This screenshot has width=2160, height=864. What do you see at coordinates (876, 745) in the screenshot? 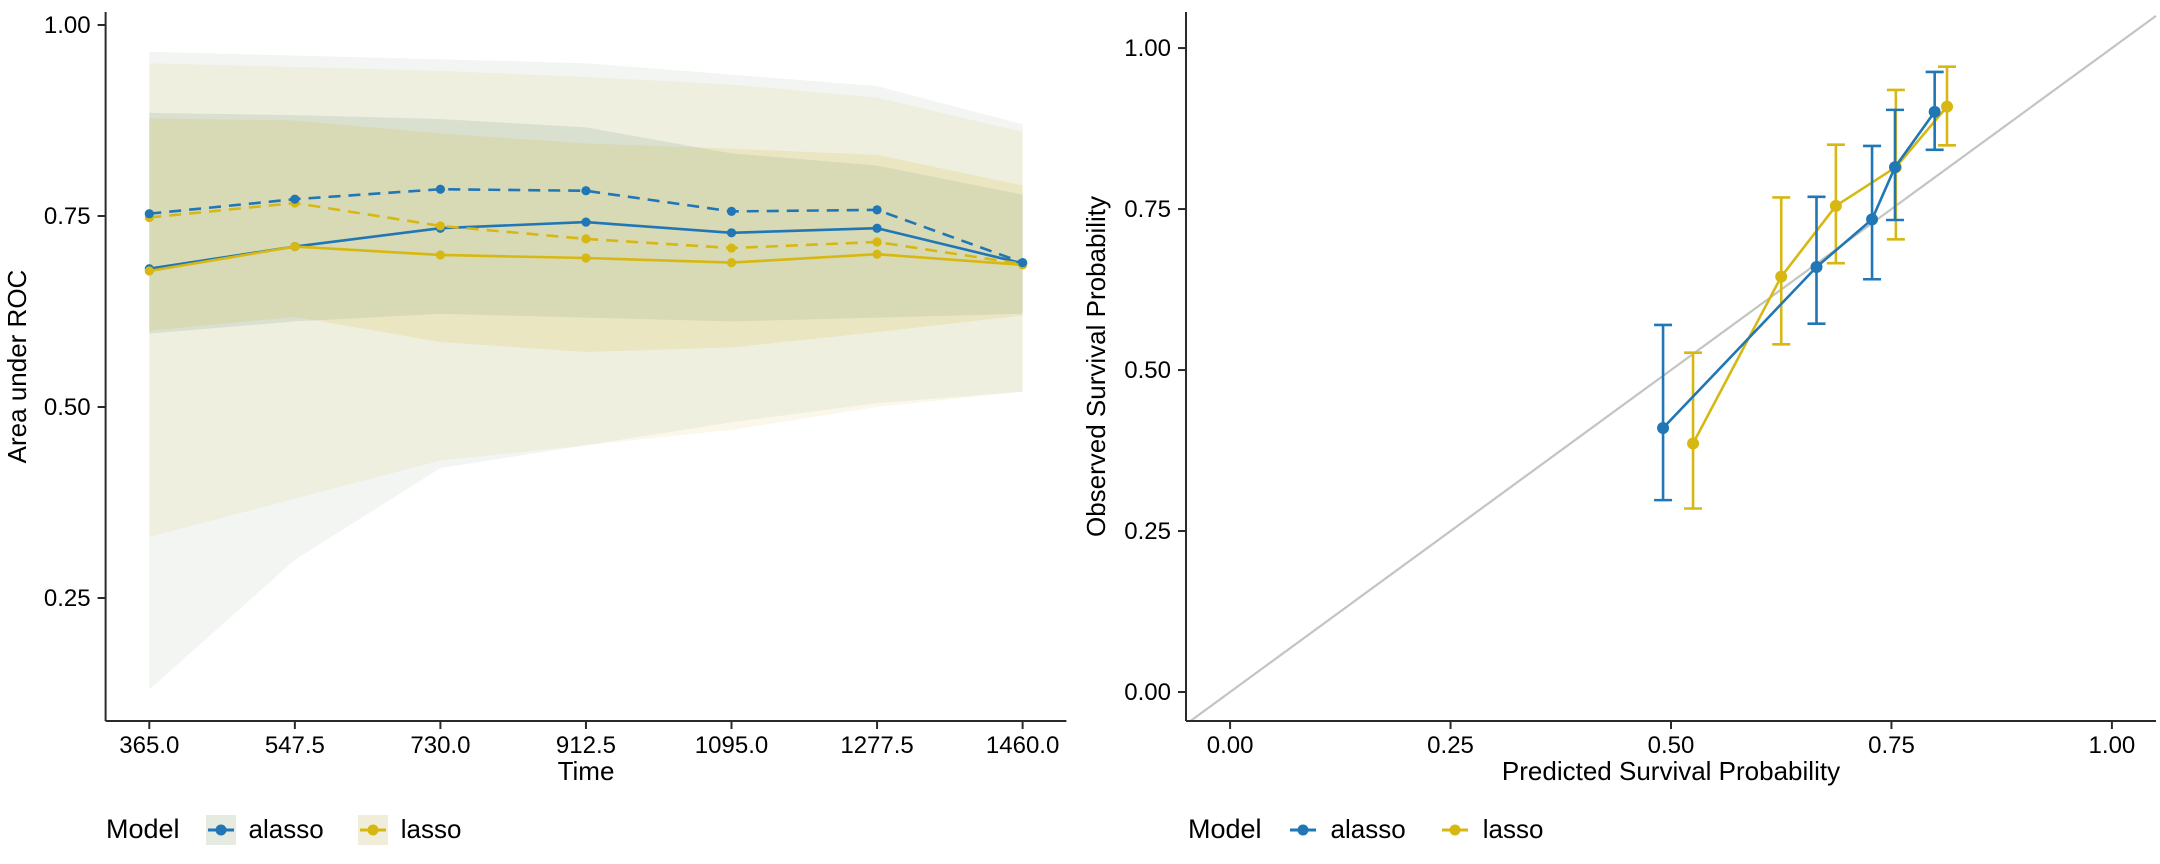
I see `x-tick-label: 1277.5` at bounding box center [876, 745].